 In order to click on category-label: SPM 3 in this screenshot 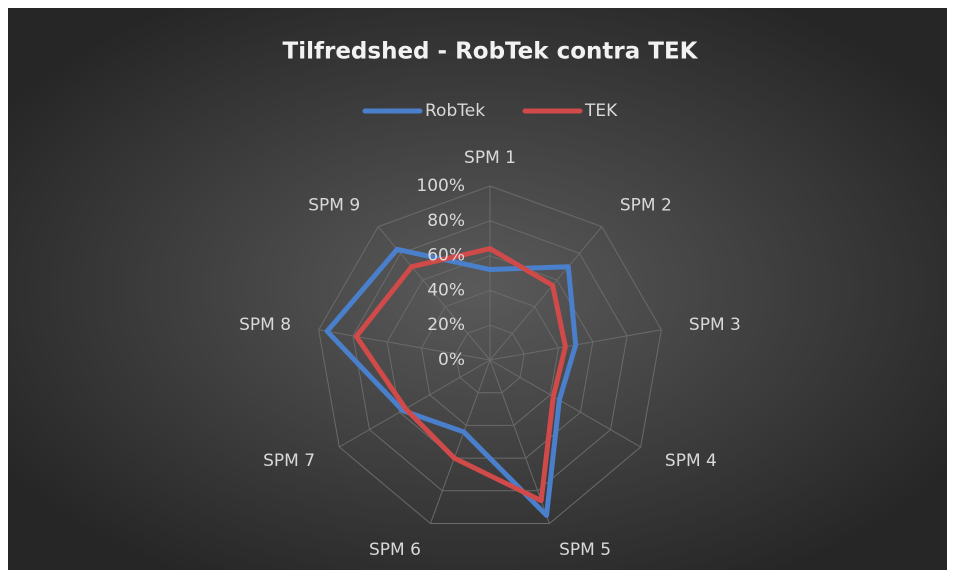, I will do `click(715, 325)`.